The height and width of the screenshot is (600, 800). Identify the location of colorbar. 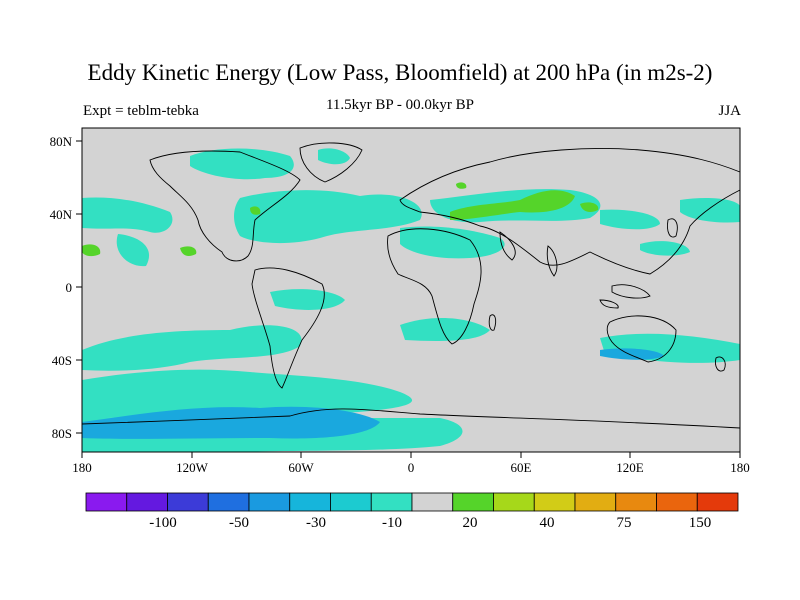
(412, 502).